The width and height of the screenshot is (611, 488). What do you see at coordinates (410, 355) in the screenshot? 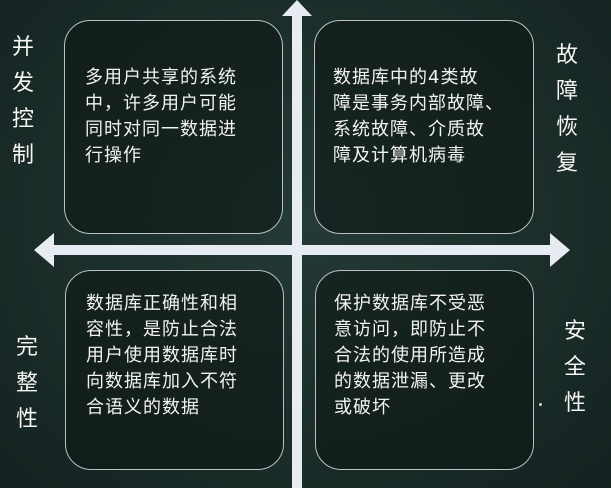
I see `security-description: 保护数据库不受恶 意访问，即防止不 合法的使用所造成 的数据泄漏、更改 或破坏` at bounding box center [410, 355].